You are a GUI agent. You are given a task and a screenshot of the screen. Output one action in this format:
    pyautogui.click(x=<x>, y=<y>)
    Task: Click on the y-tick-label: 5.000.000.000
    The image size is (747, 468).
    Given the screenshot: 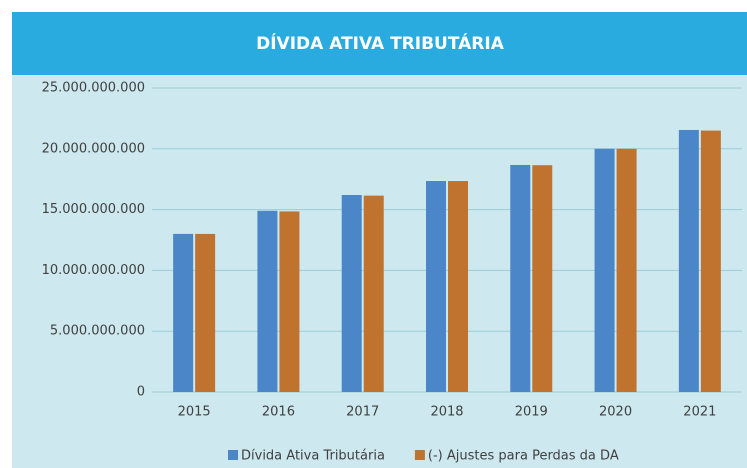 What is the action you would take?
    pyautogui.click(x=97, y=331)
    